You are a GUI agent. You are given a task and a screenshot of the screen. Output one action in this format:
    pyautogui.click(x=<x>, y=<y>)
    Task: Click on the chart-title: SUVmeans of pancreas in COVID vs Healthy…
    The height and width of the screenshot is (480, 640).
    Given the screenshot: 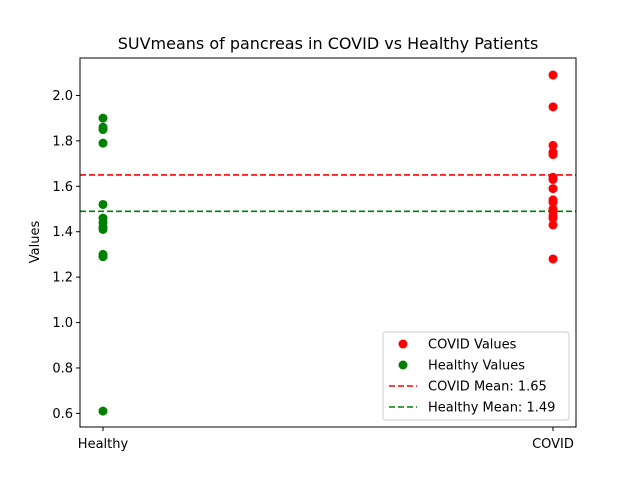 What is the action you would take?
    pyautogui.click(x=328, y=43)
    